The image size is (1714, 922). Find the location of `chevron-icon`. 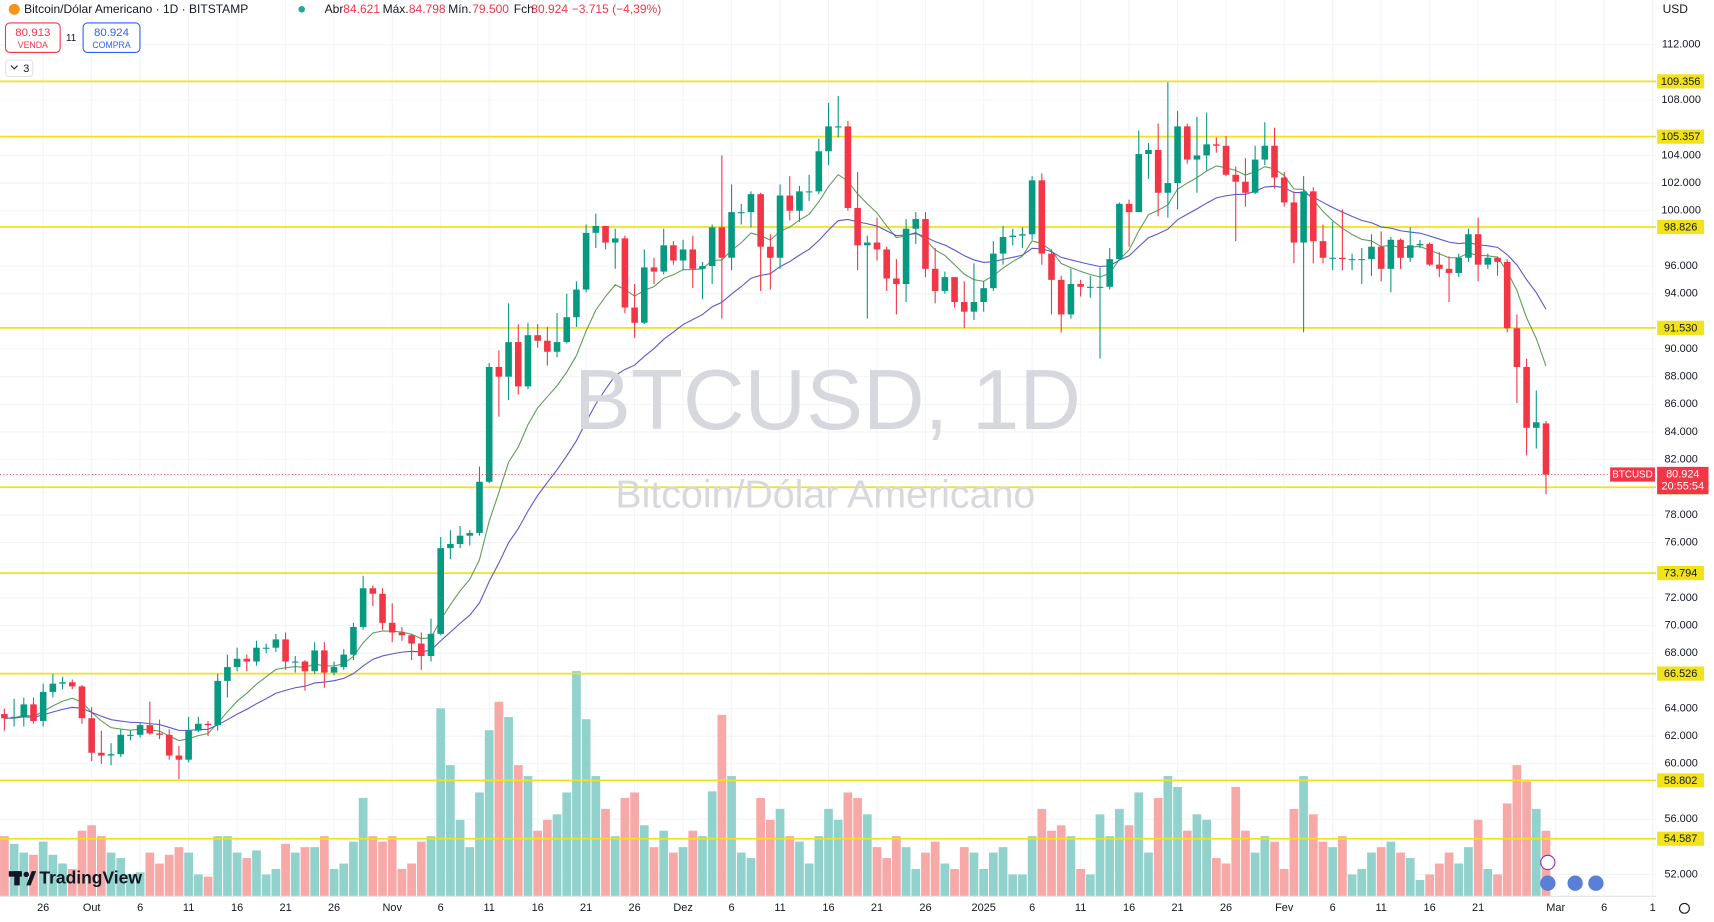

chevron-icon is located at coordinates (14, 67).